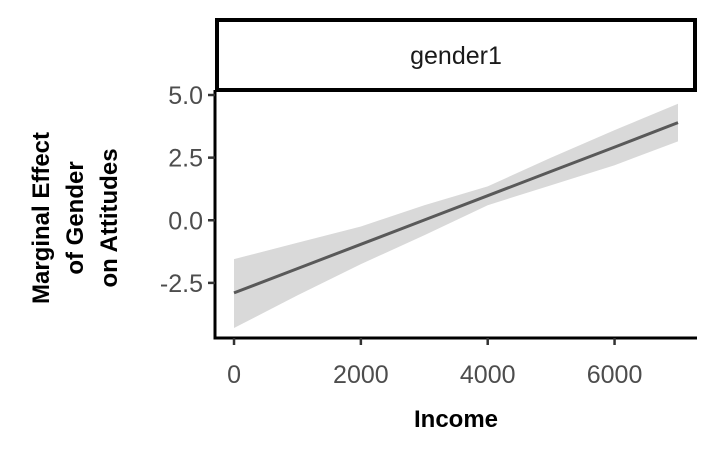  What do you see at coordinates (488, 375) in the screenshot?
I see `x-tick-label: 4000` at bounding box center [488, 375].